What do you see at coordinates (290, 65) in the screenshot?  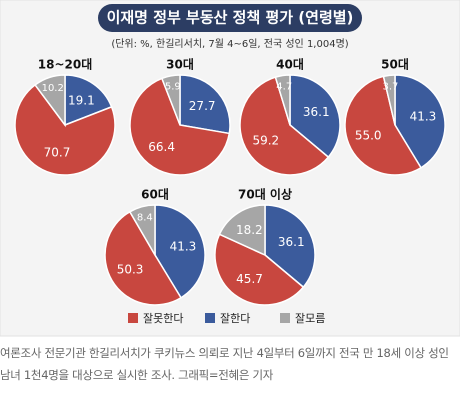 I see `pie-title: 40대` at bounding box center [290, 65].